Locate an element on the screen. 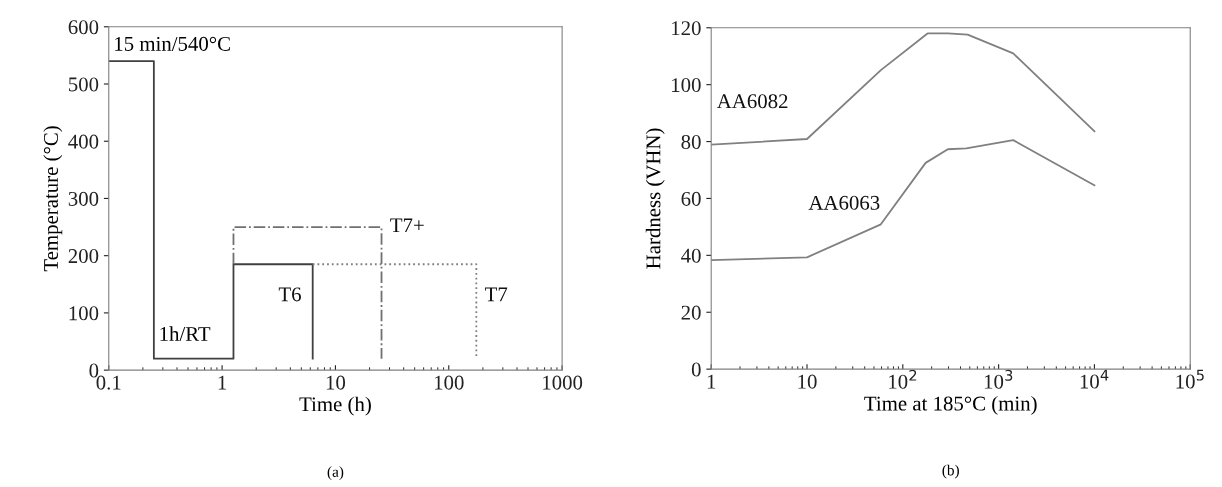 The image size is (1222, 487). y-tick-label: 600 is located at coordinates (83, 27).